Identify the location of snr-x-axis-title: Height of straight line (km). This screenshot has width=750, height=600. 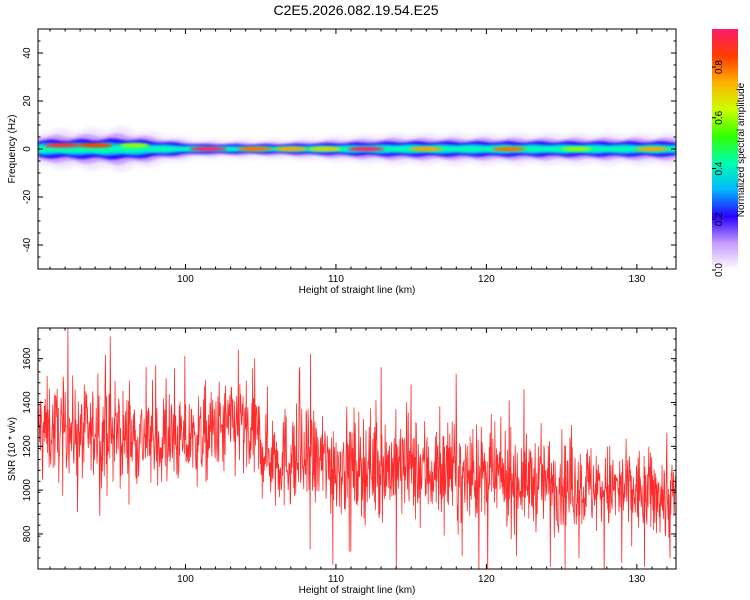
(357, 590).